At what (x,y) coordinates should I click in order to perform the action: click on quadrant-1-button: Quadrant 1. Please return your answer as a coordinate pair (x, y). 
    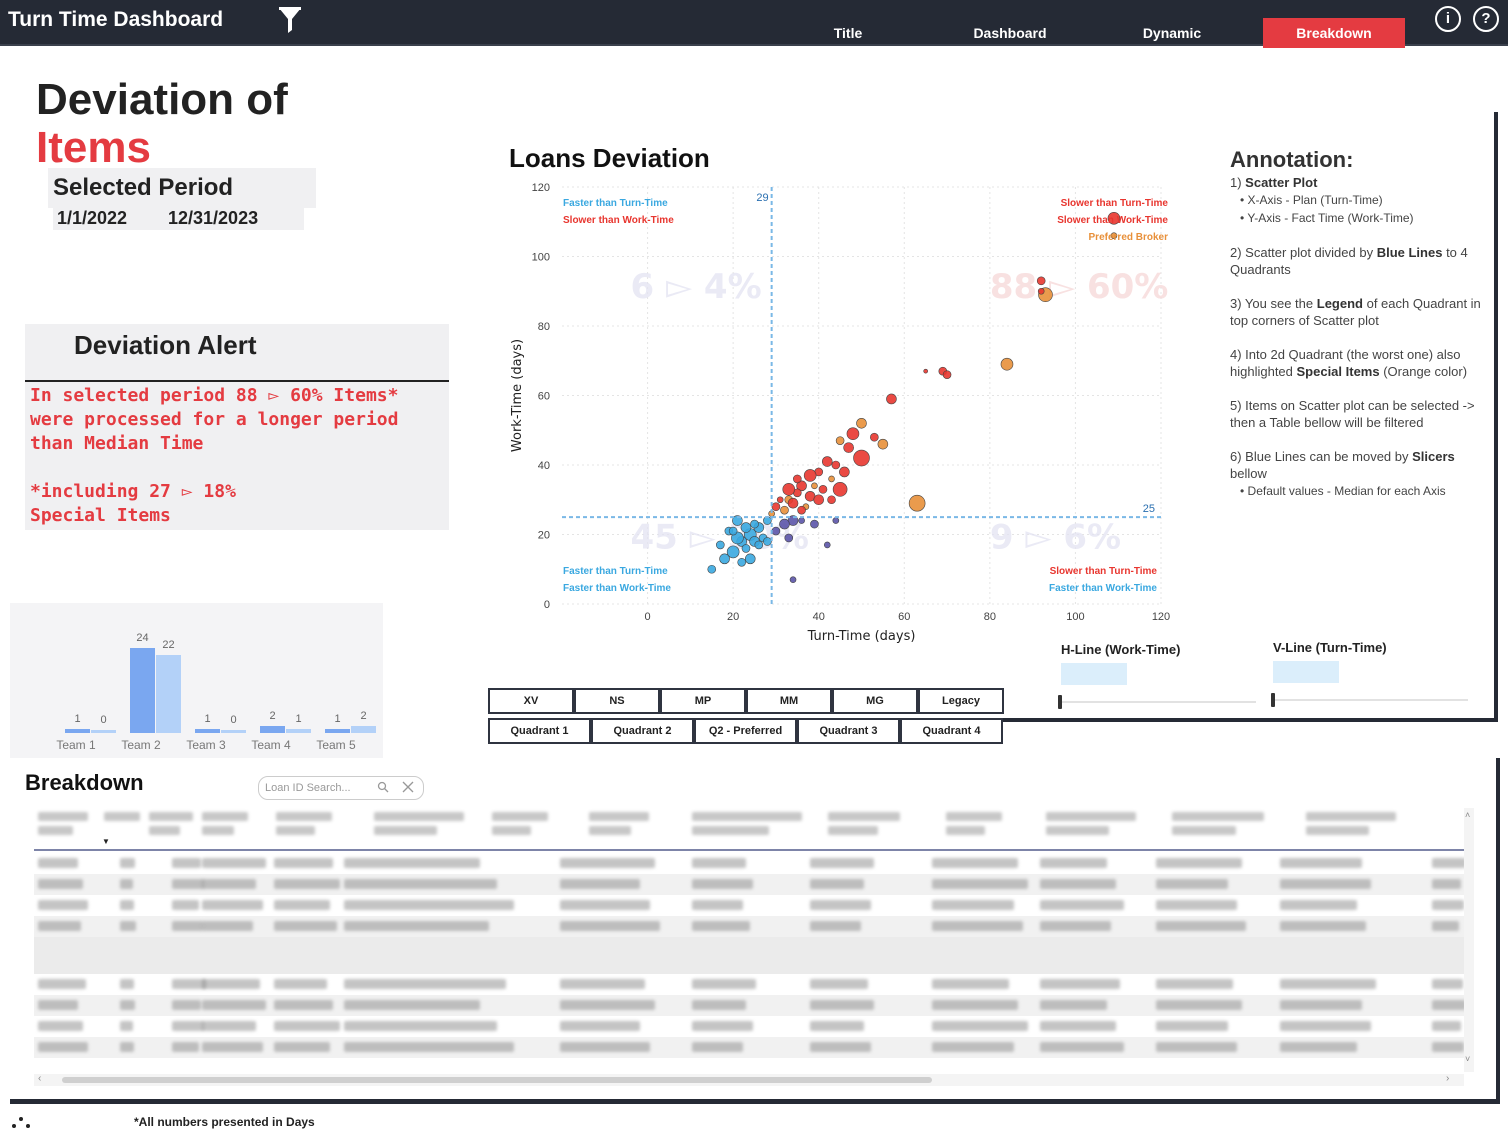
    Looking at the image, I should click on (539, 731).